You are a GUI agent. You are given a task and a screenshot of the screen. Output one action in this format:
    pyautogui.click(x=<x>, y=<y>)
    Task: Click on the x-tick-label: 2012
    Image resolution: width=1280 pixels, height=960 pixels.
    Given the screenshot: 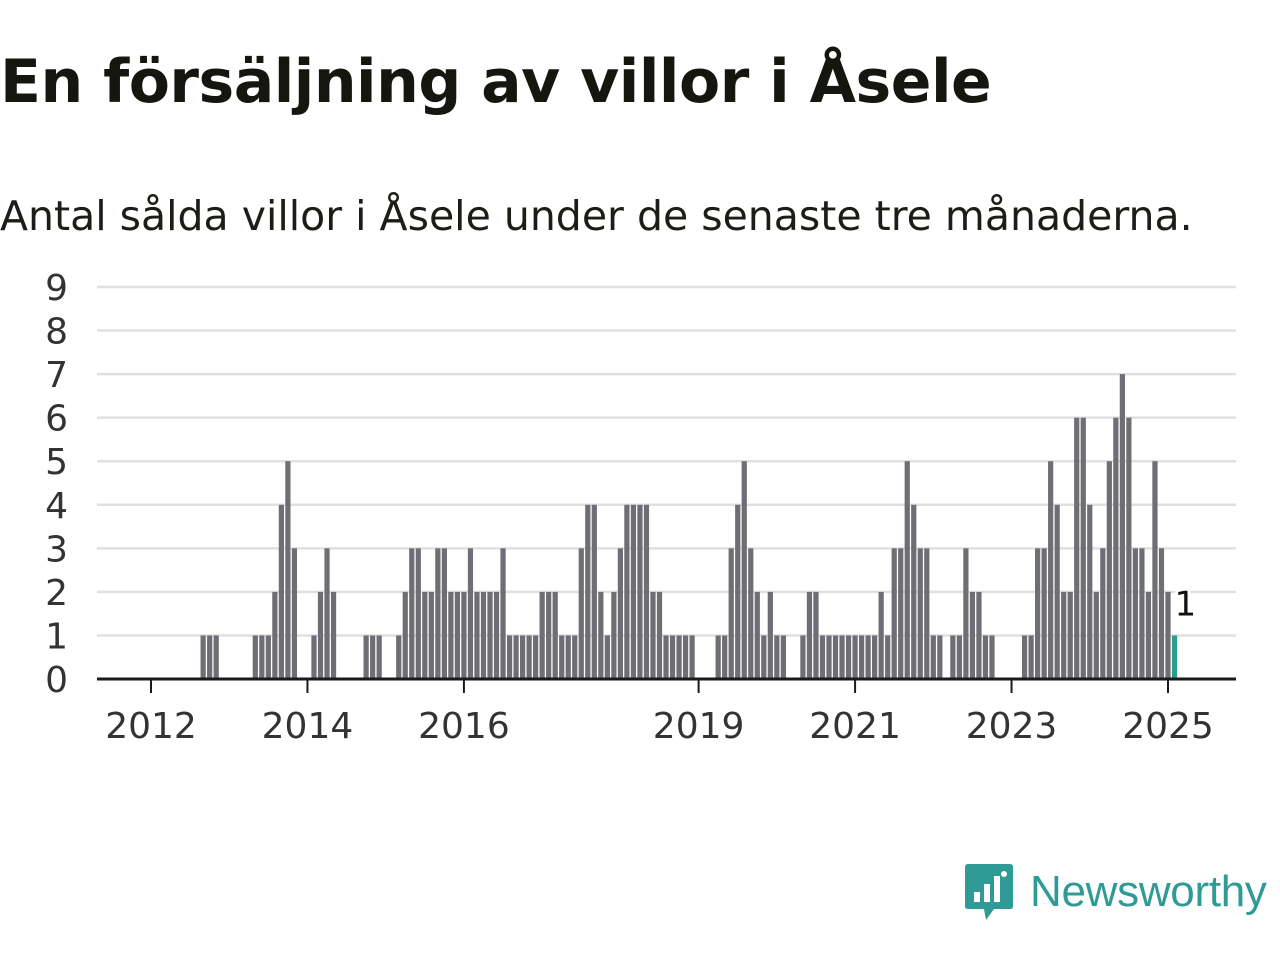 What is the action you would take?
    pyautogui.click(x=151, y=723)
    